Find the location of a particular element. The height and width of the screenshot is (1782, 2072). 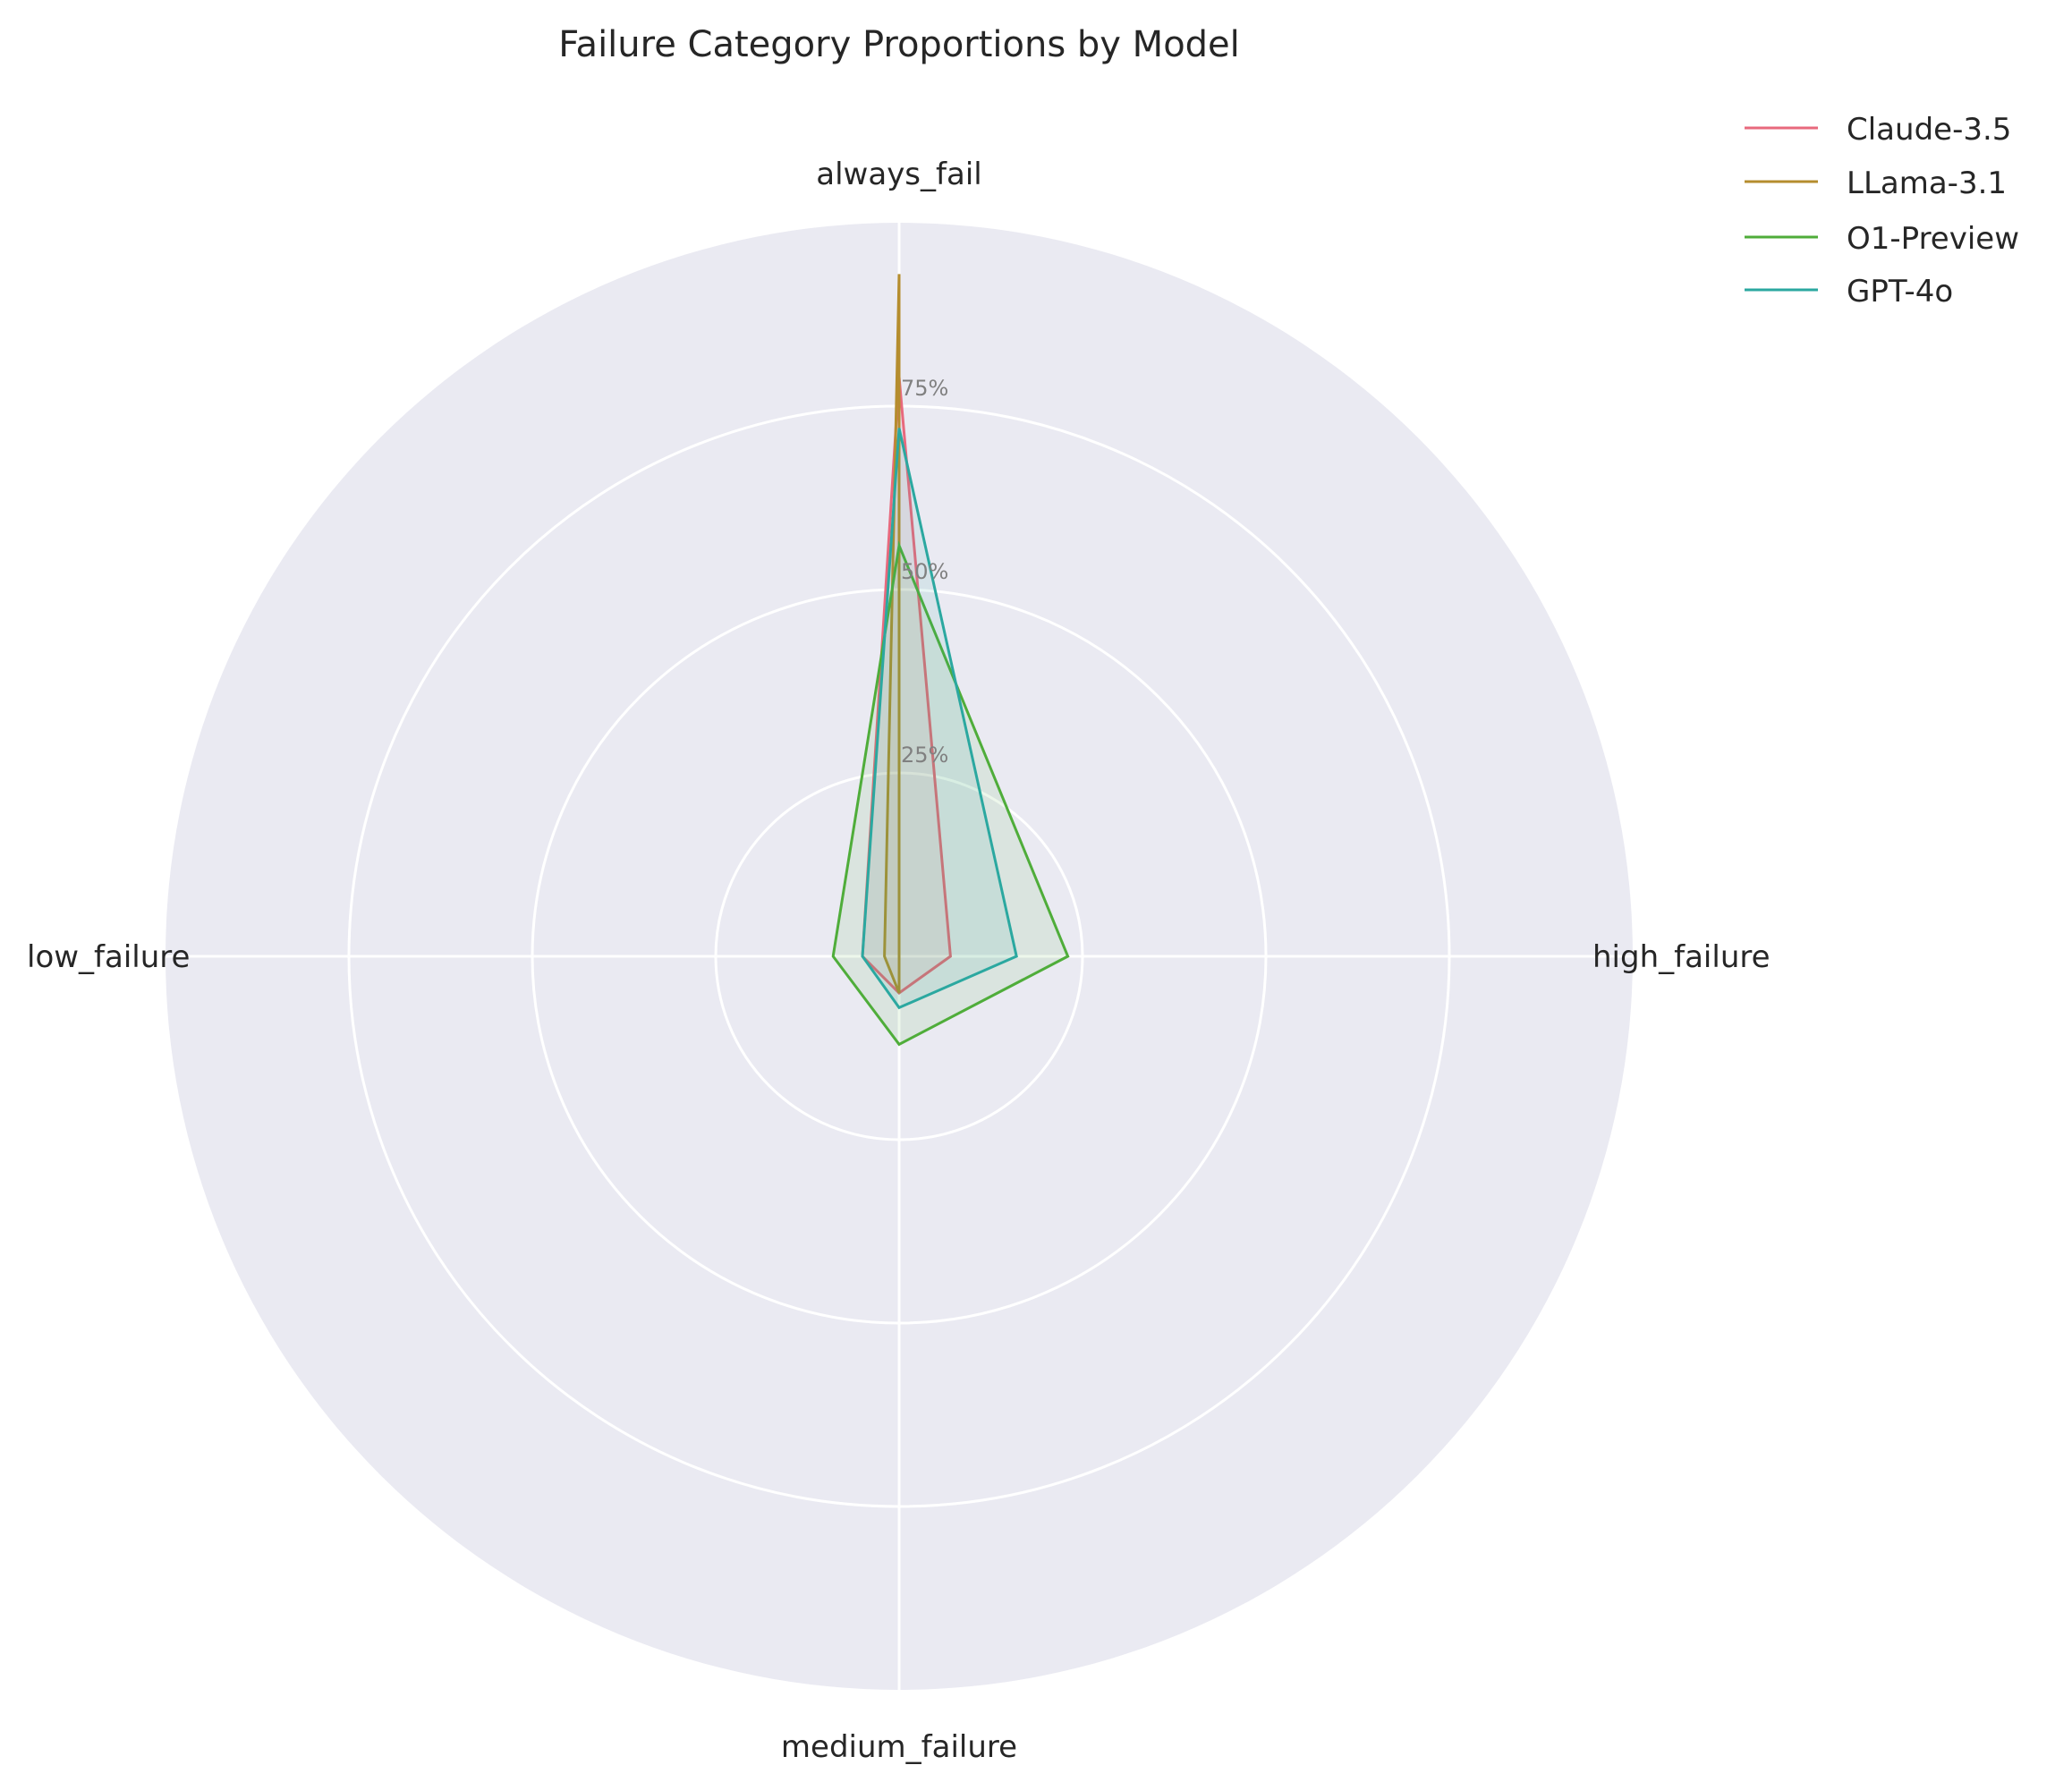

legend-label-o1-preview: O1-Preview is located at coordinates (1933, 239).